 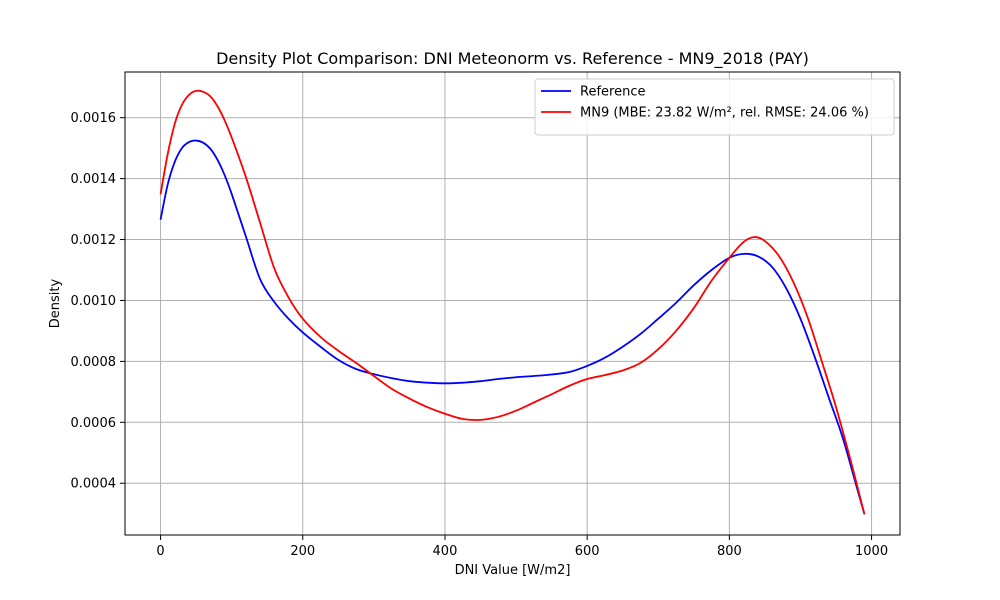 I want to click on x-tick-label: 800, so click(x=729, y=551).